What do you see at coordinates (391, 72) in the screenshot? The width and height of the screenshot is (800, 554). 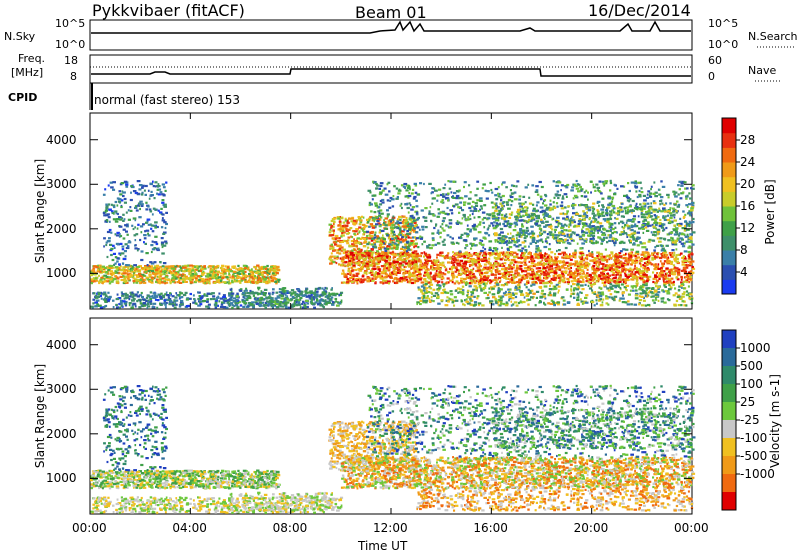 I see `freq-trace` at bounding box center [391, 72].